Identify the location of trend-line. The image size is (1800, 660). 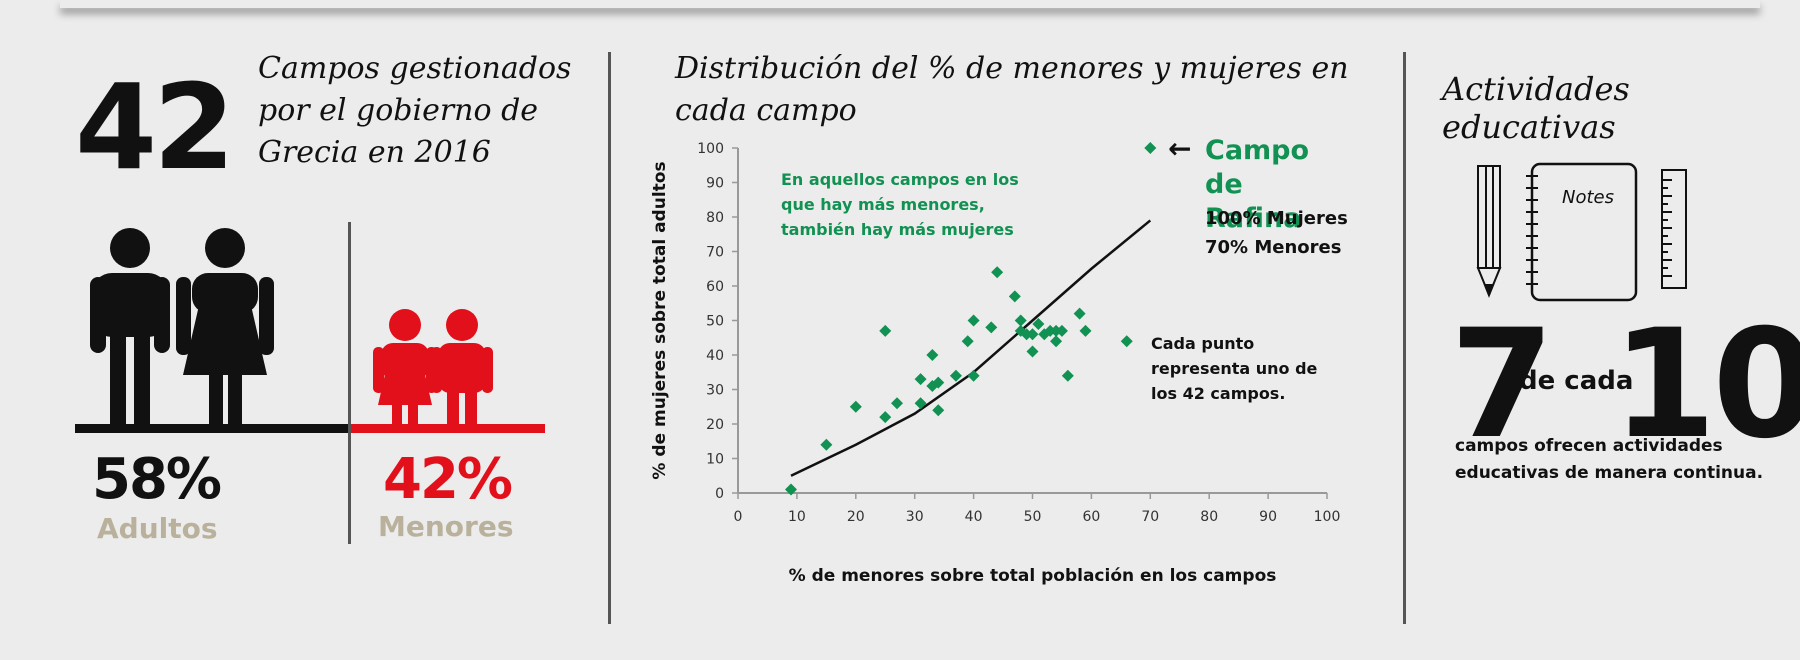
(971, 348).